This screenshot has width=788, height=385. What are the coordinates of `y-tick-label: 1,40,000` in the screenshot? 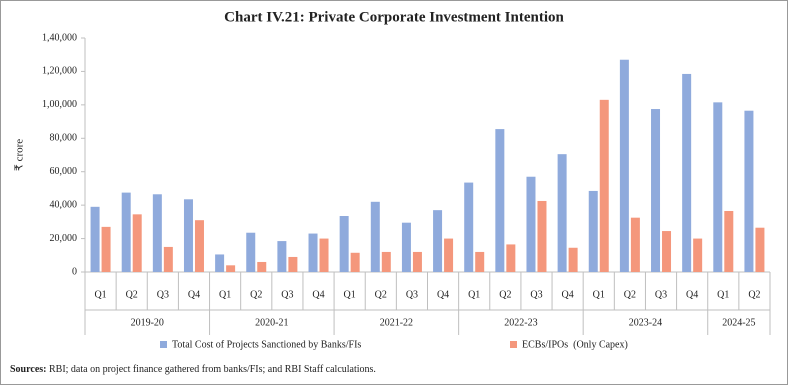 It's located at (59, 37).